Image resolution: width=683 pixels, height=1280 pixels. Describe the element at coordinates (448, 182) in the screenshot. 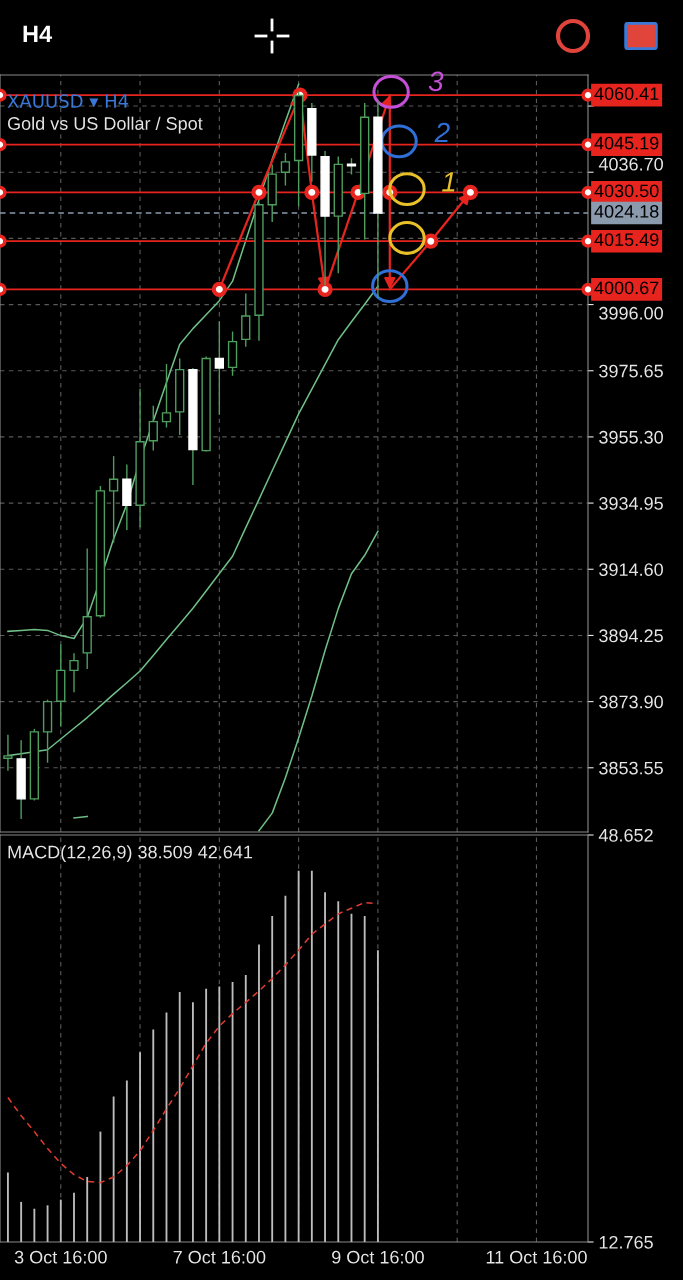

I see `annotation: 1` at that location.